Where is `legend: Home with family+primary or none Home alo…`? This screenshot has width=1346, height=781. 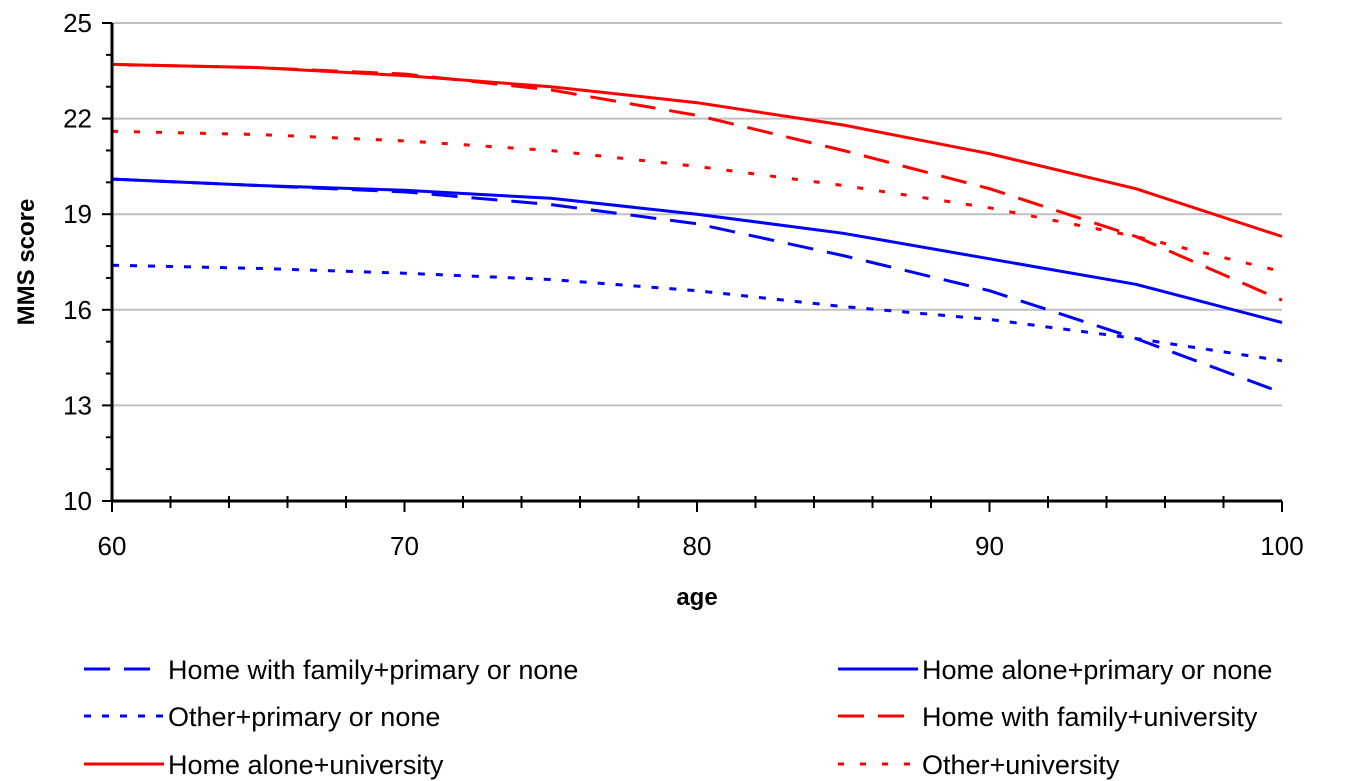 legend: Home with family+primary or none Home alo… is located at coordinates (678, 717).